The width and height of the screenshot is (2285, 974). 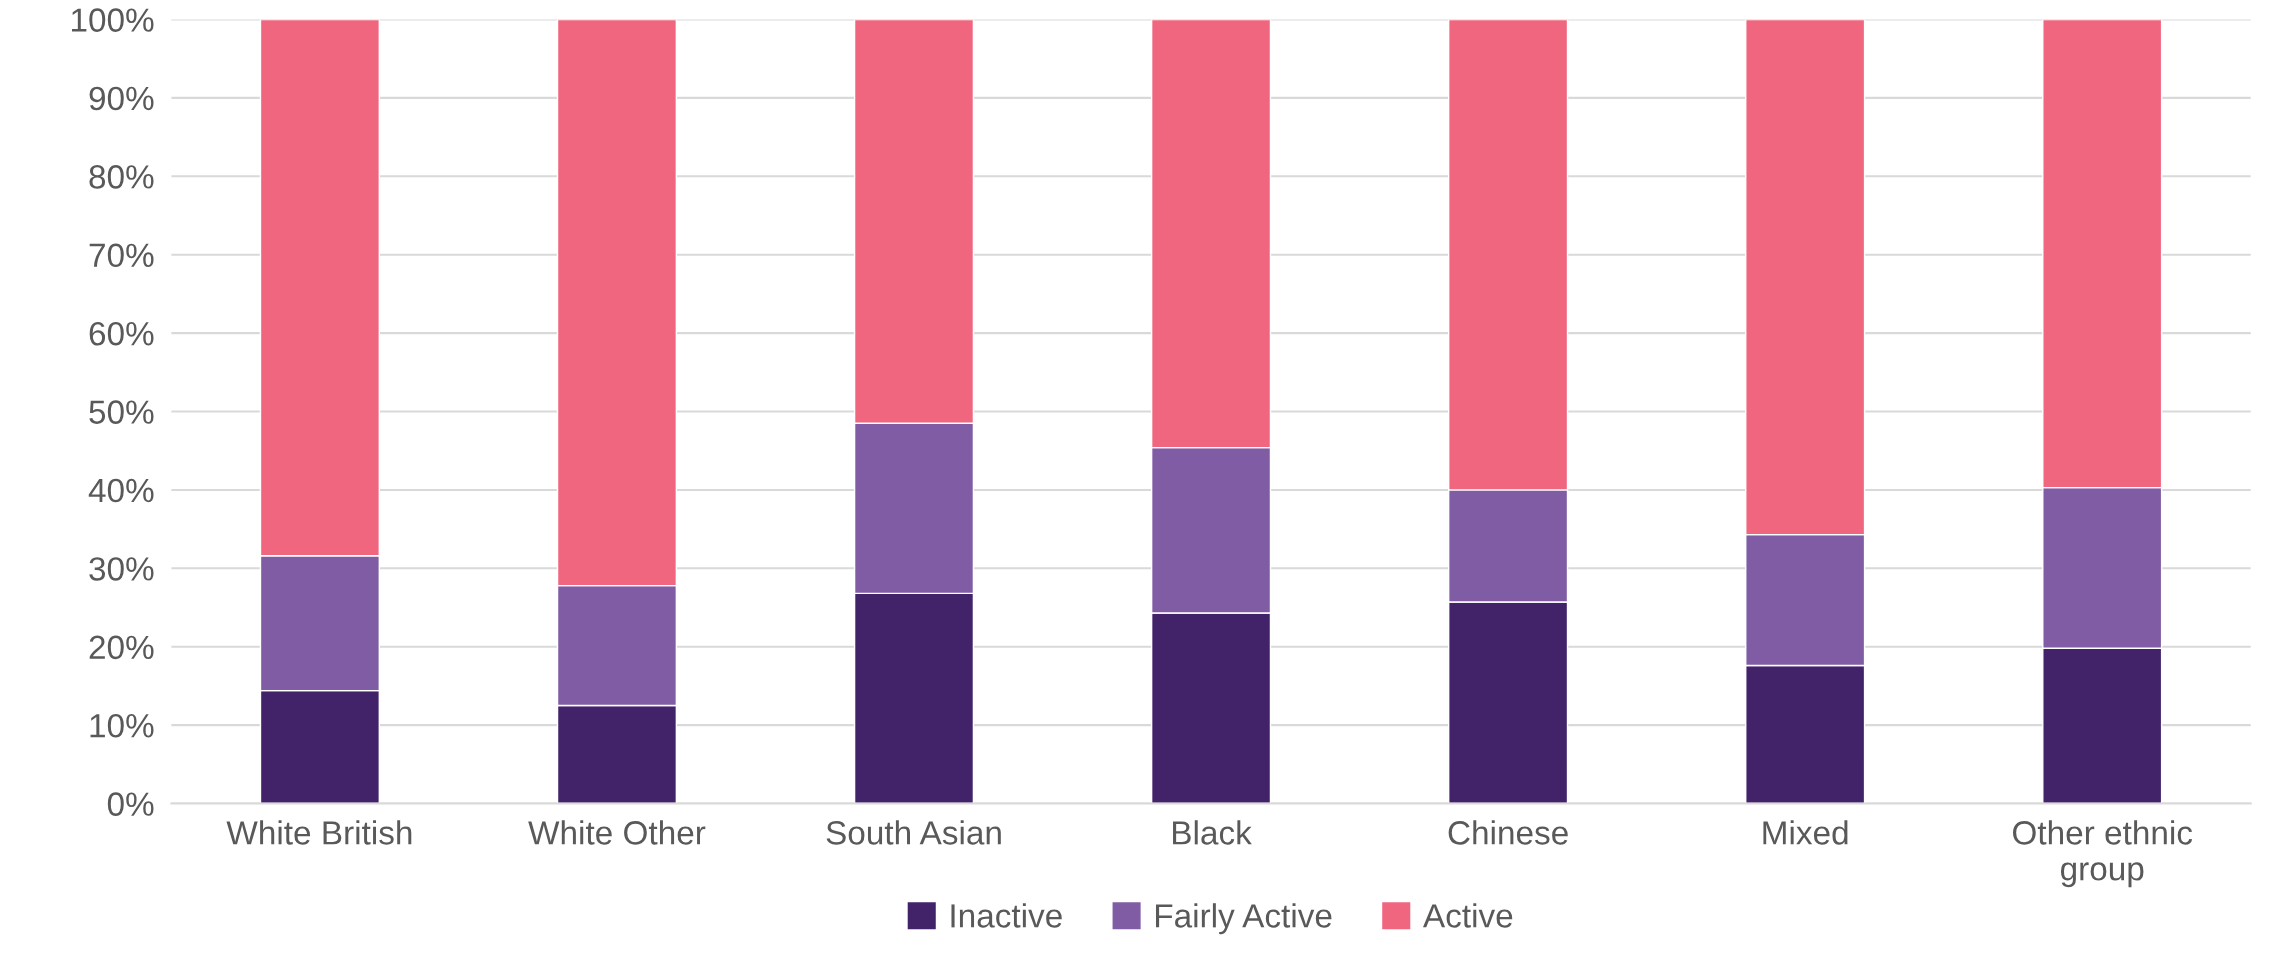 I want to click on legend-label: Fairly Active, so click(x=1244, y=919).